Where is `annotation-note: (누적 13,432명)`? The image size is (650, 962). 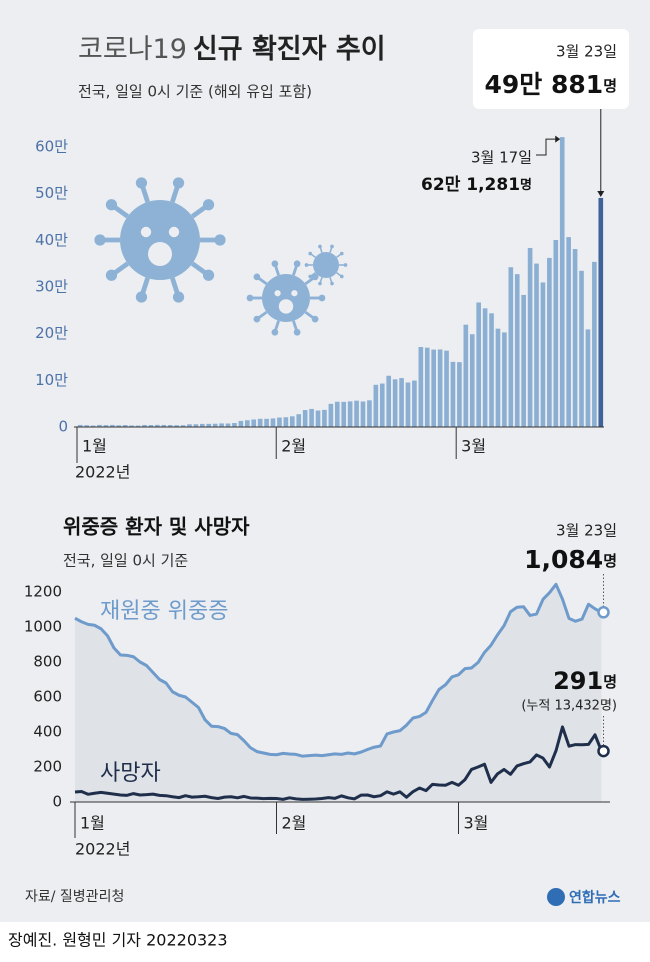
annotation-note: (누적 13,432명) is located at coordinates (569, 706).